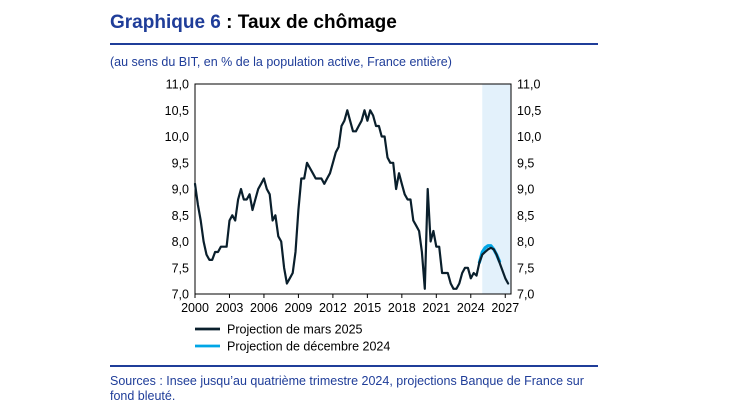  What do you see at coordinates (299, 308) in the screenshot?
I see `x-tick-label: 2009` at bounding box center [299, 308].